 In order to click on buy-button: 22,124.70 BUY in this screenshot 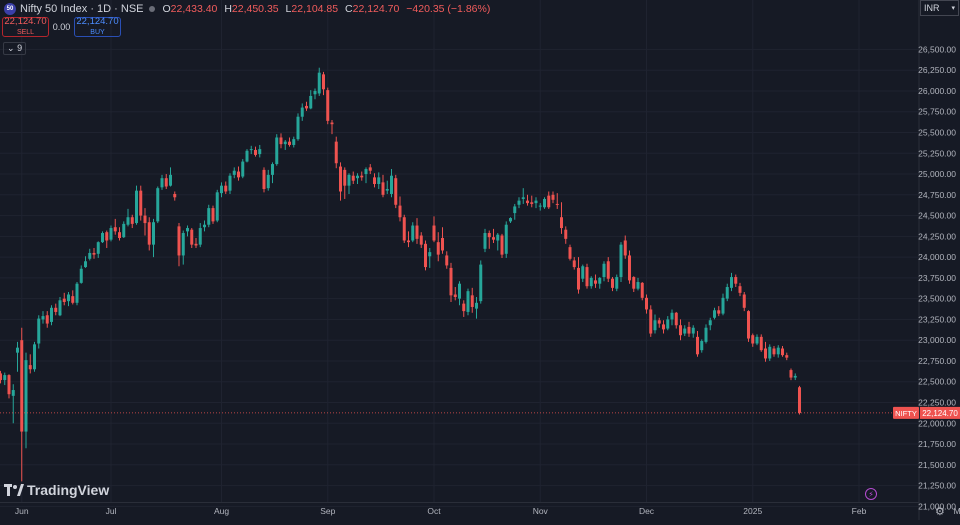, I will do `click(97, 27)`.